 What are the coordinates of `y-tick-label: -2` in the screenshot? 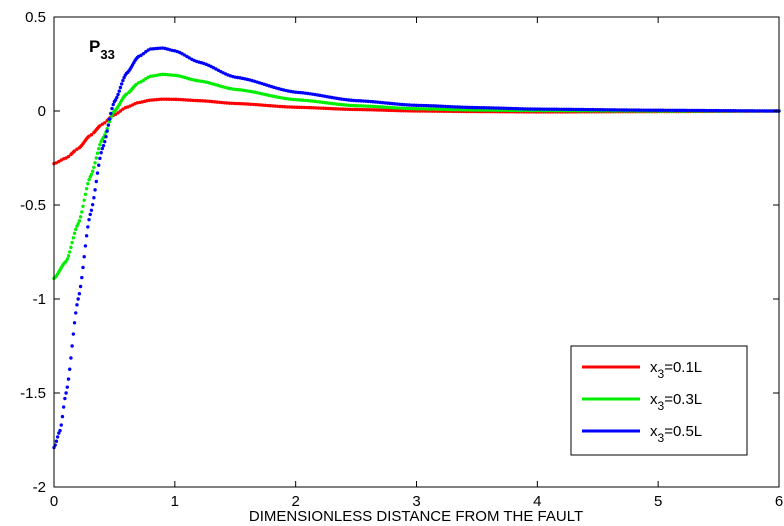 It's located at (39, 487).